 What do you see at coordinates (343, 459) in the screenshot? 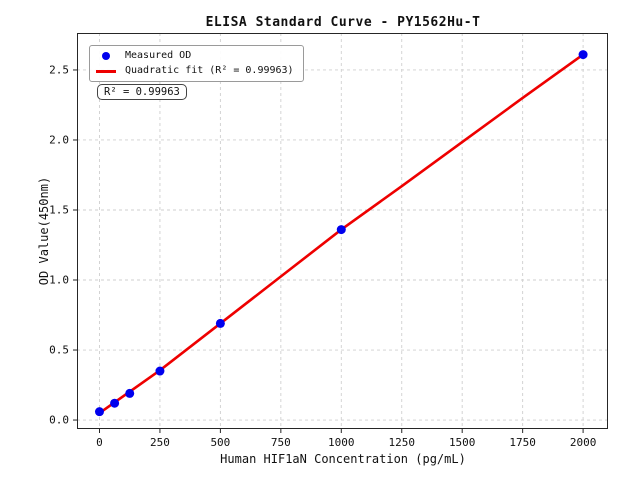
I see `x-axis-label: Human HIF1aN Concentration (pg/mL)` at bounding box center [343, 459].